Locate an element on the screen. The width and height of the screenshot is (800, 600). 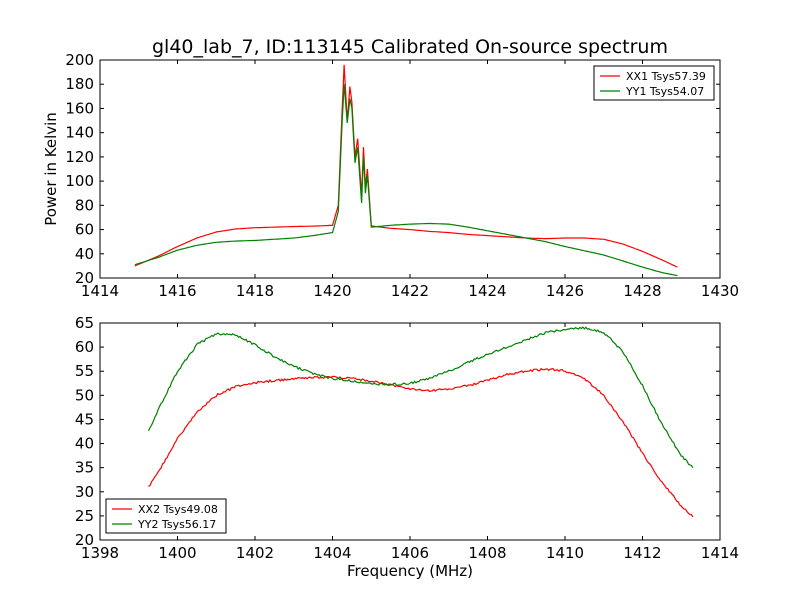
y-tick-label: 80 is located at coordinates (84, 205).